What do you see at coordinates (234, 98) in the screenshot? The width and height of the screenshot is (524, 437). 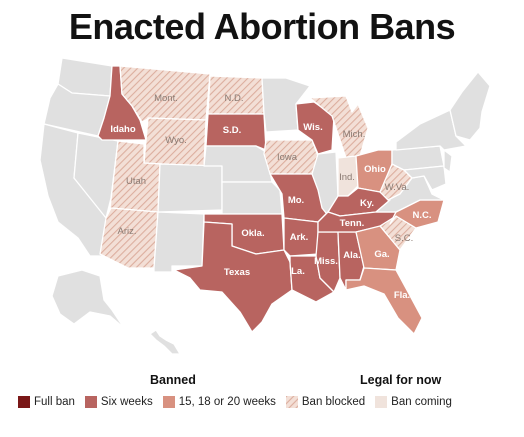 I see `label-north-dakota: N.D.` at bounding box center [234, 98].